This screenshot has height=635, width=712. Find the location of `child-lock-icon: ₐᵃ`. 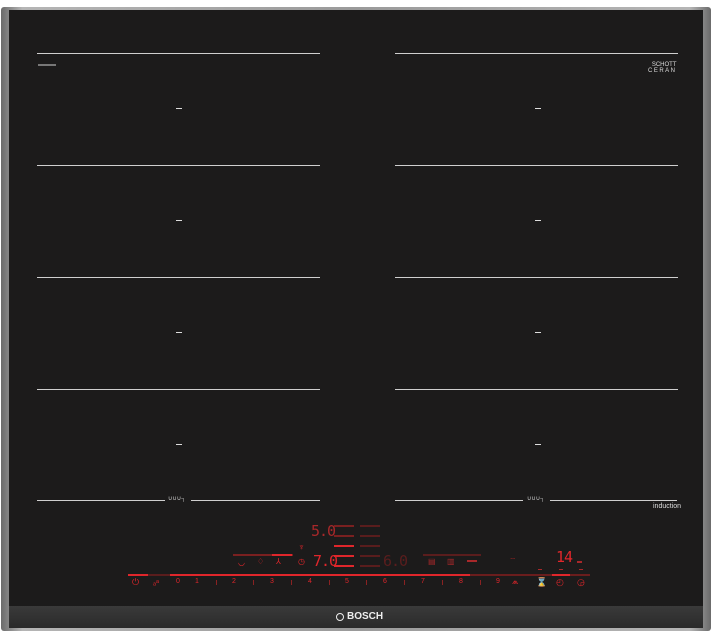

child-lock-icon: ₐᵃ is located at coordinates (156, 582).